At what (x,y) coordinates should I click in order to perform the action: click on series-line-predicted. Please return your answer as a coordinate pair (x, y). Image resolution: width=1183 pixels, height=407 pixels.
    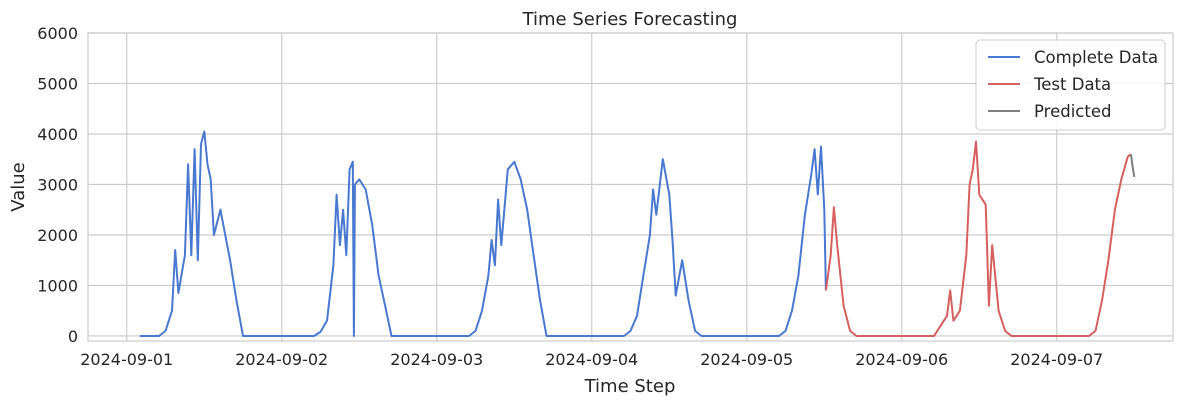
    Looking at the image, I should click on (1133, 166).